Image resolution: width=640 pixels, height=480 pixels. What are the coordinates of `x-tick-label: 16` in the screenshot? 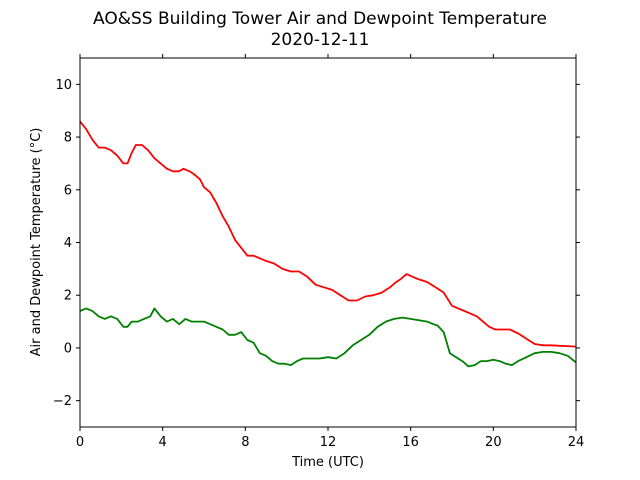 It's located at (410, 442).